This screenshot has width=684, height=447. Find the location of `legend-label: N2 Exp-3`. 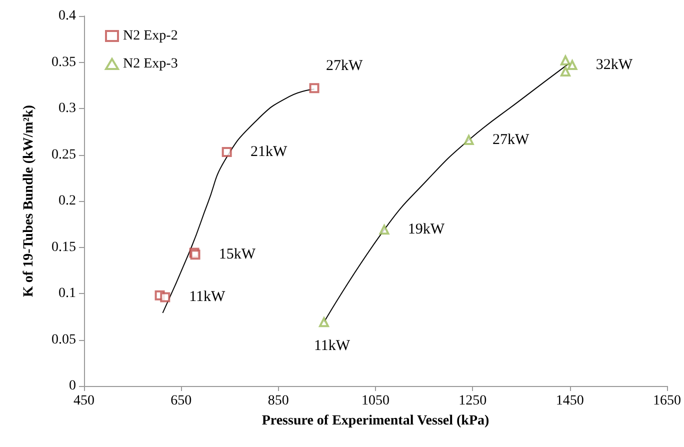

legend-label: N2 Exp-3 is located at coordinates (150, 64).